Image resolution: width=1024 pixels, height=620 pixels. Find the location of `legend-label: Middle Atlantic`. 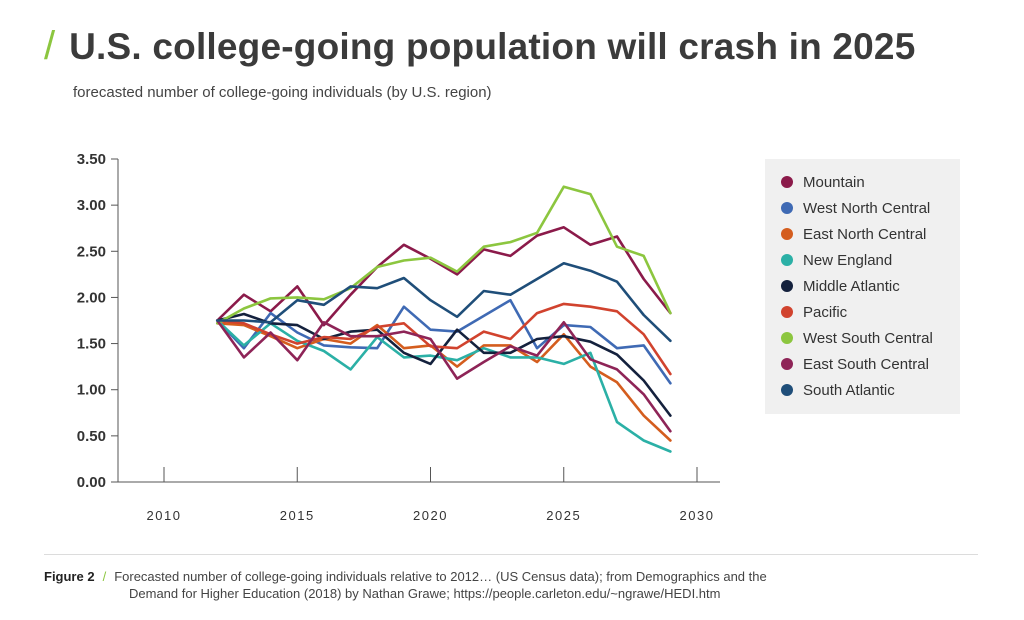

legend-label: Middle Atlantic is located at coordinates (851, 286).